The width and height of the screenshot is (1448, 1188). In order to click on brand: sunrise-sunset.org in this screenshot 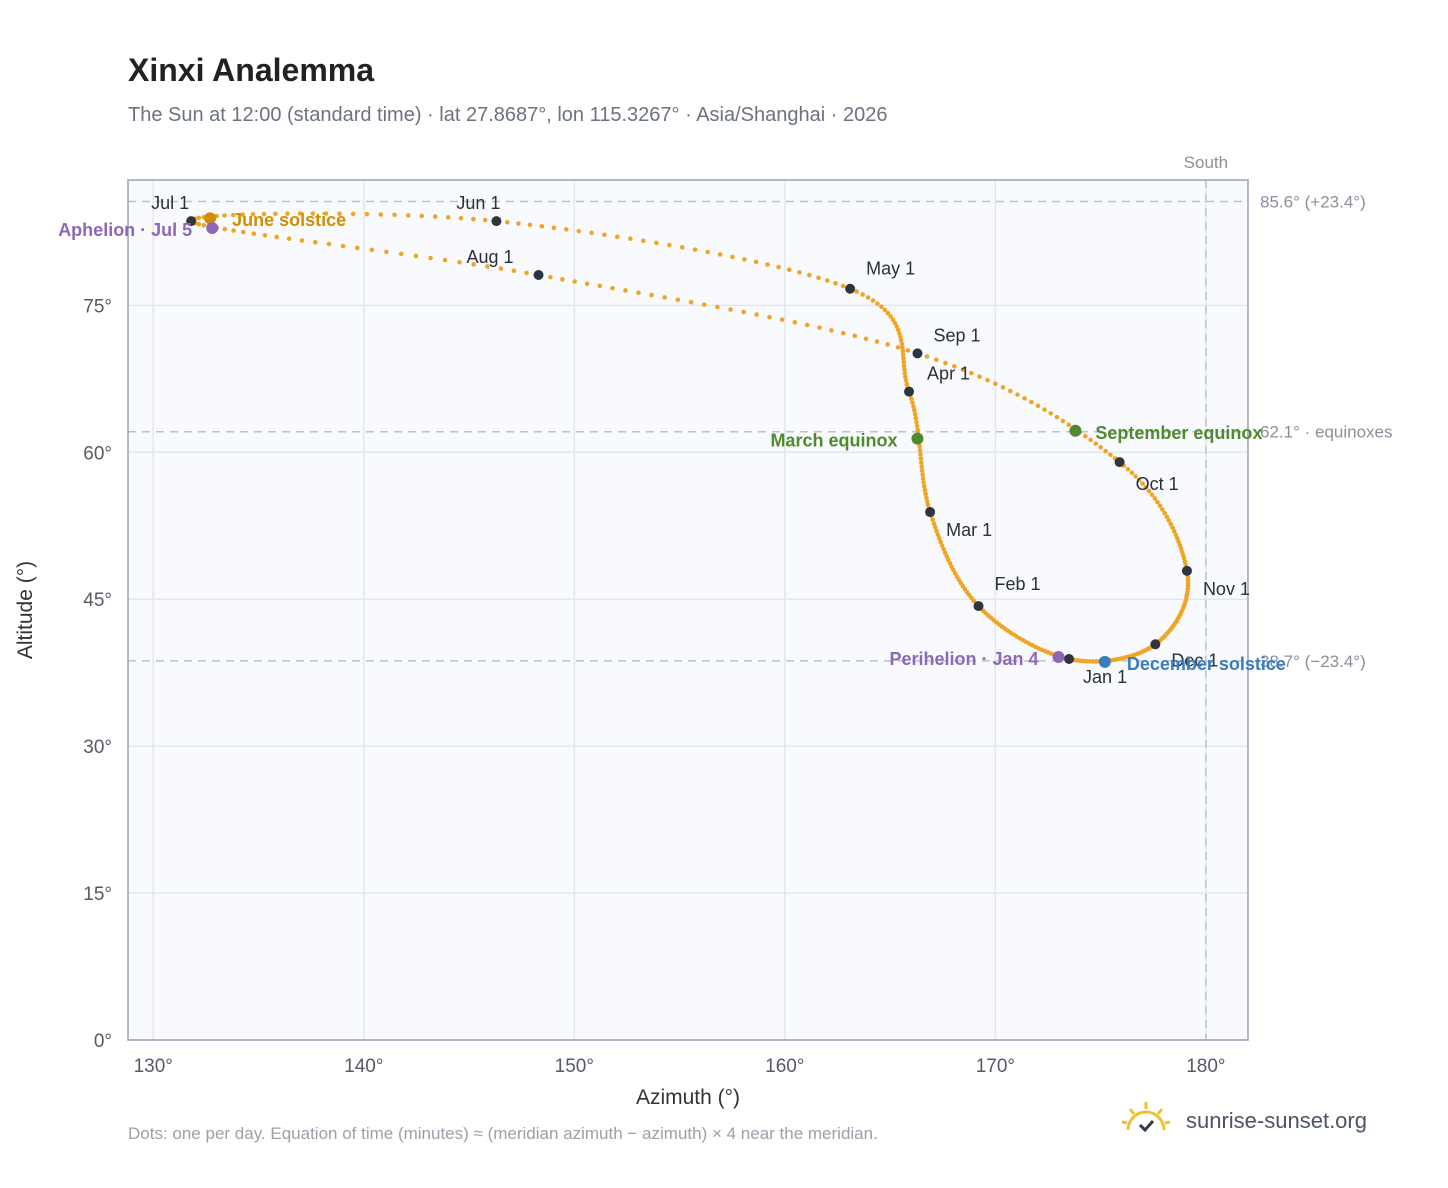, I will do `click(1243, 1120)`.